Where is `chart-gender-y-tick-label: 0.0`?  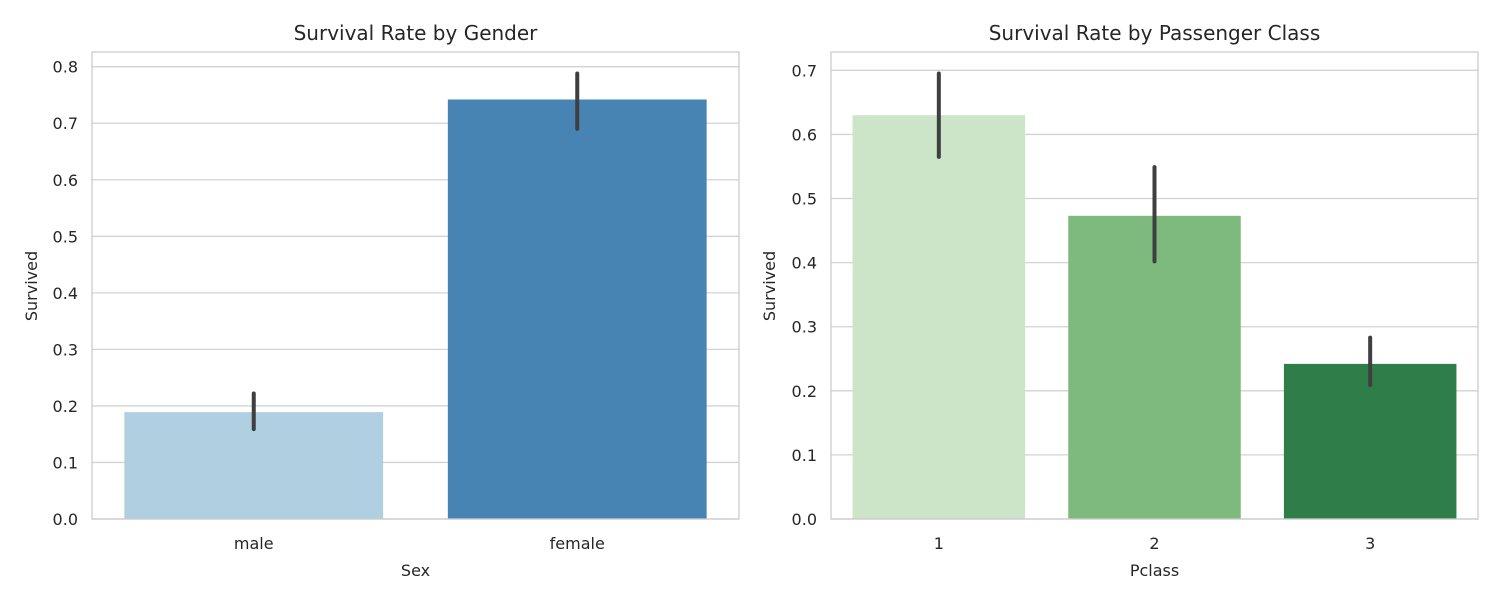
chart-gender-y-tick-label: 0.0 is located at coordinates (65, 519).